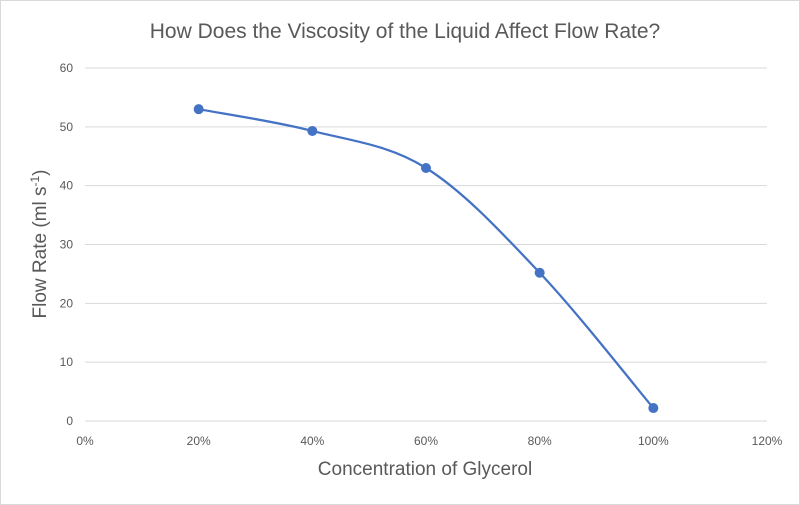 The width and height of the screenshot is (800, 505). What do you see at coordinates (312, 441) in the screenshot?
I see `x-tick-label: 40%` at bounding box center [312, 441].